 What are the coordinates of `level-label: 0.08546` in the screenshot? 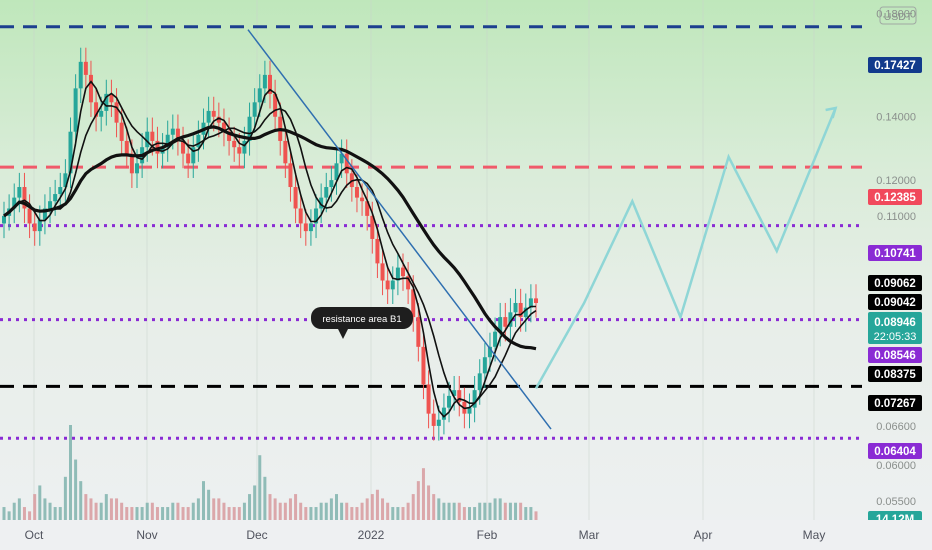 It's located at (895, 356).